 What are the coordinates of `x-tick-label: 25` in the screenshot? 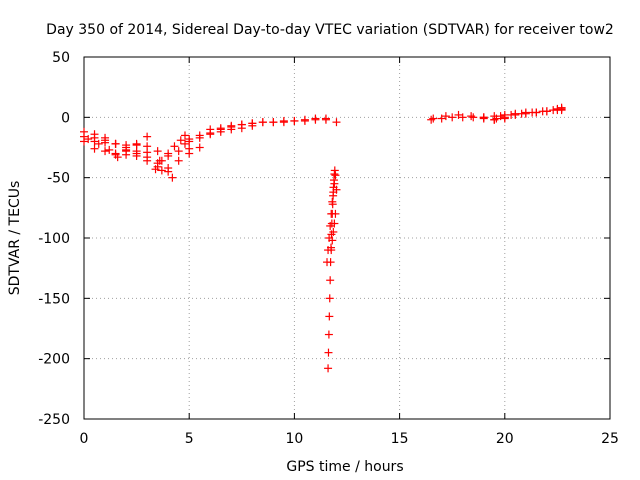 It's located at (610, 439).